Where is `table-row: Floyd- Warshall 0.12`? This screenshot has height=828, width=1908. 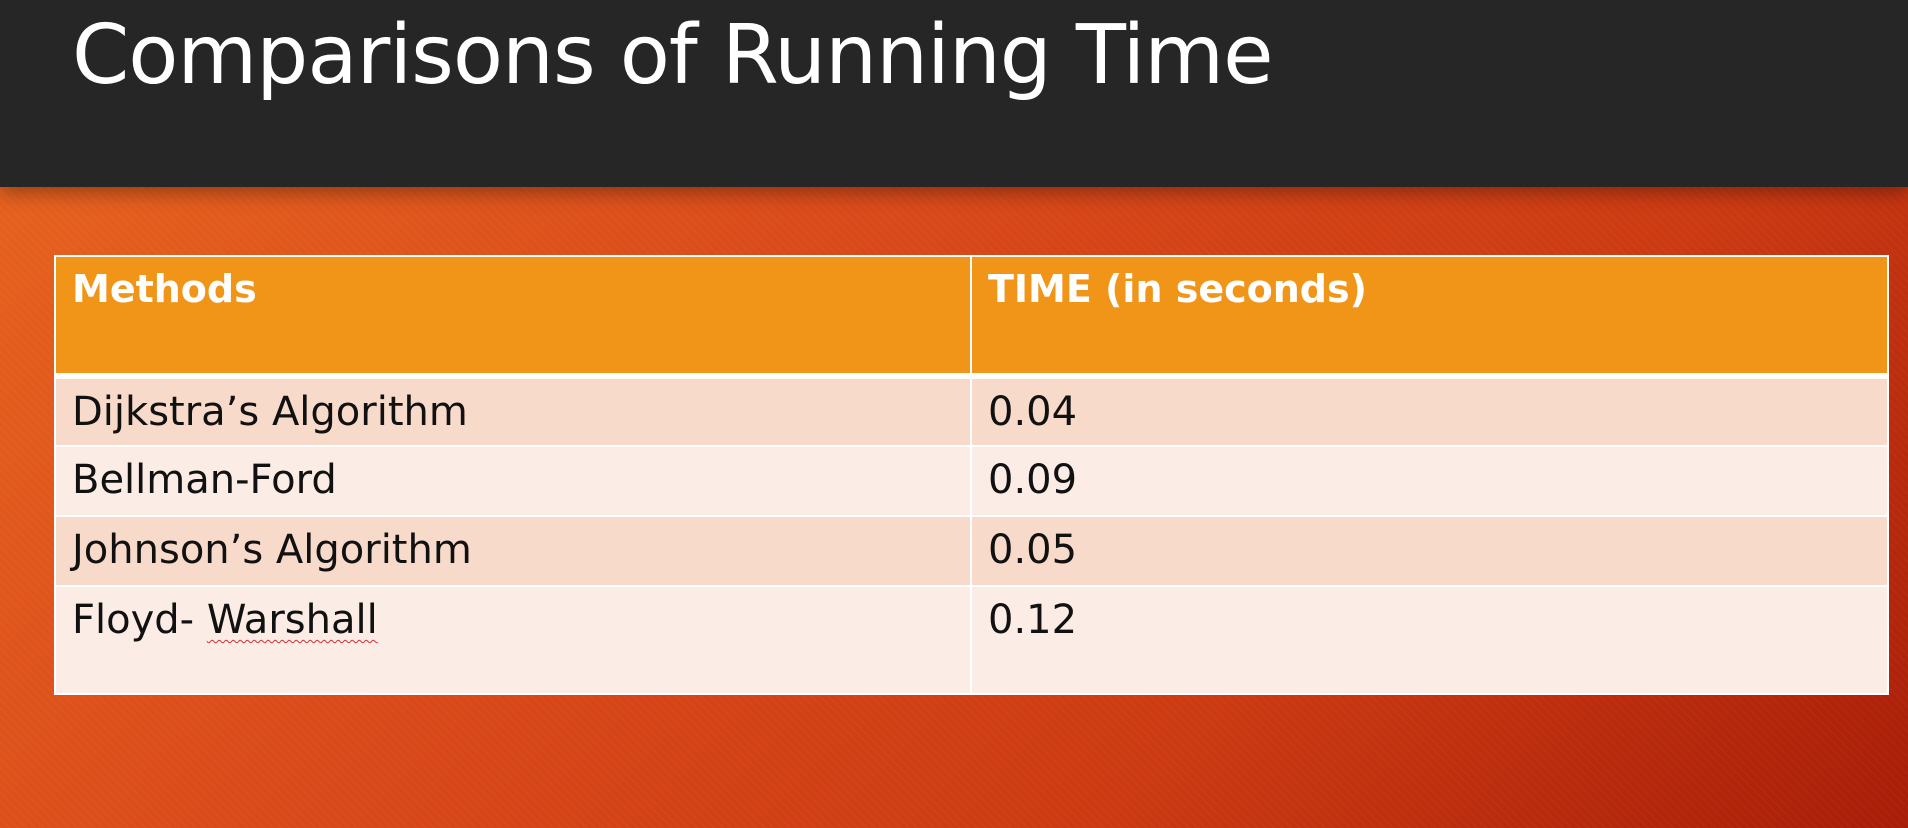 table-row: Floyd- Warshall 0.12 is located at coordinates (971, 640).